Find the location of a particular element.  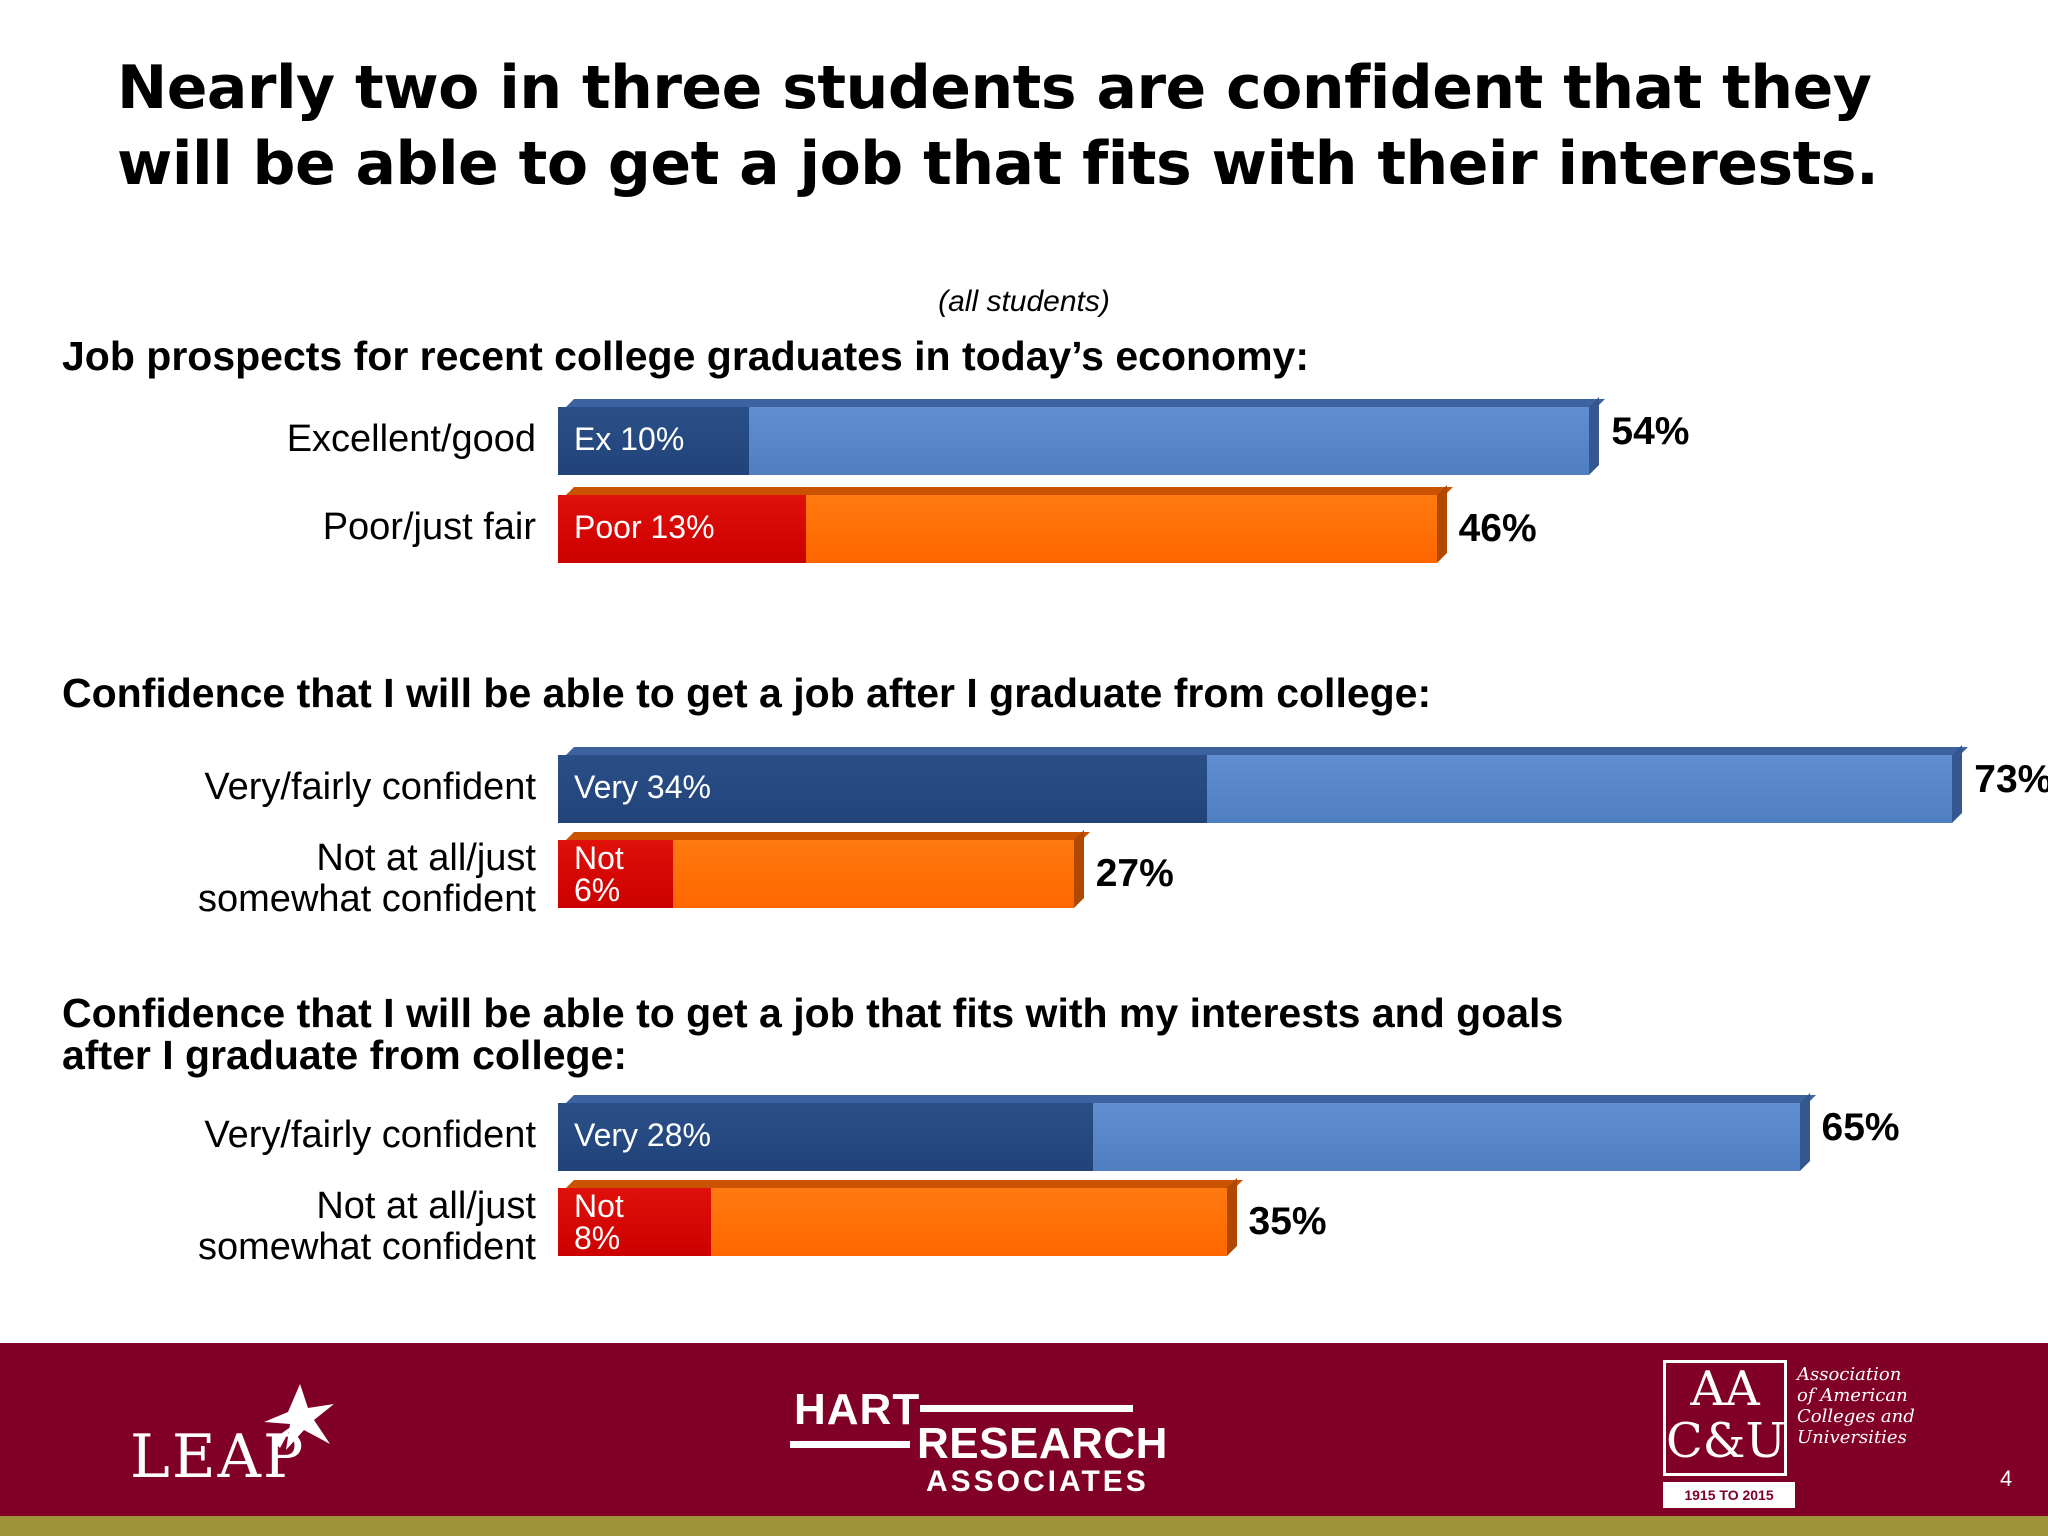

bar-orange: Not 6% is located at coordinates (824, 869).